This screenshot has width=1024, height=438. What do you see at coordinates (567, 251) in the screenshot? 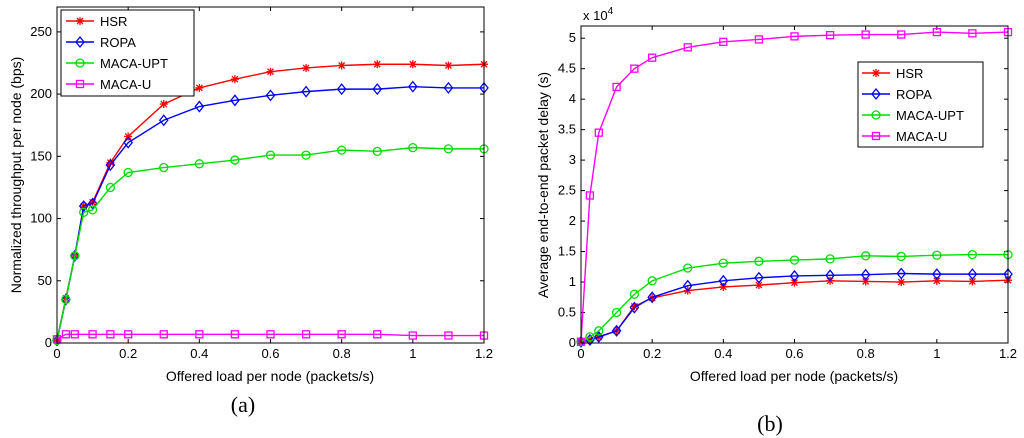
I see `y-tick-label: 1.5` at bounding box center [567, 251].